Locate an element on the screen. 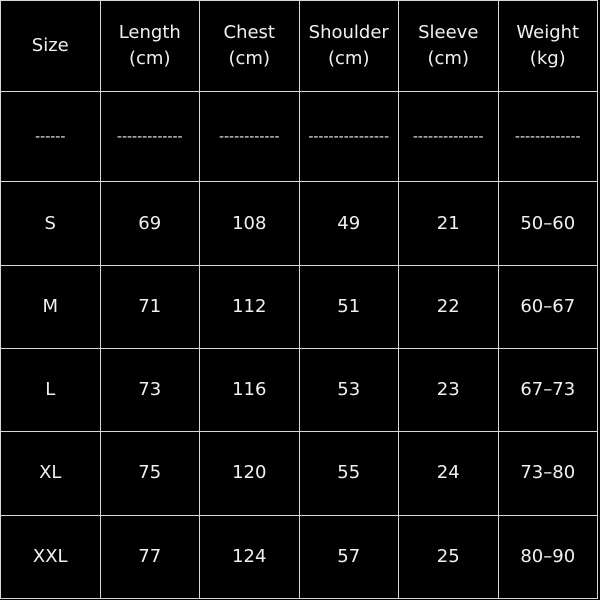  table-row: L 73 116 53 23 67–73 is located at coordinates (299, 390).